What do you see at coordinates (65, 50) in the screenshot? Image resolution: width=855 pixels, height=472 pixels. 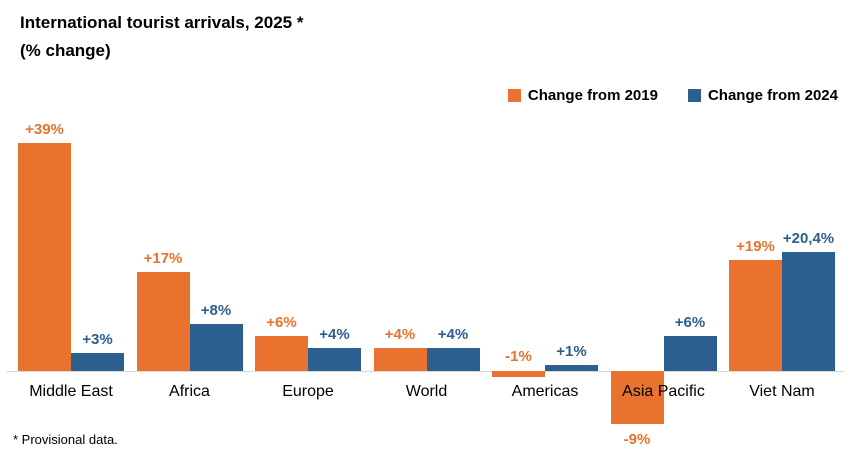 I see `chart-subtitle: (% change)` at bounding box center [65, 50].